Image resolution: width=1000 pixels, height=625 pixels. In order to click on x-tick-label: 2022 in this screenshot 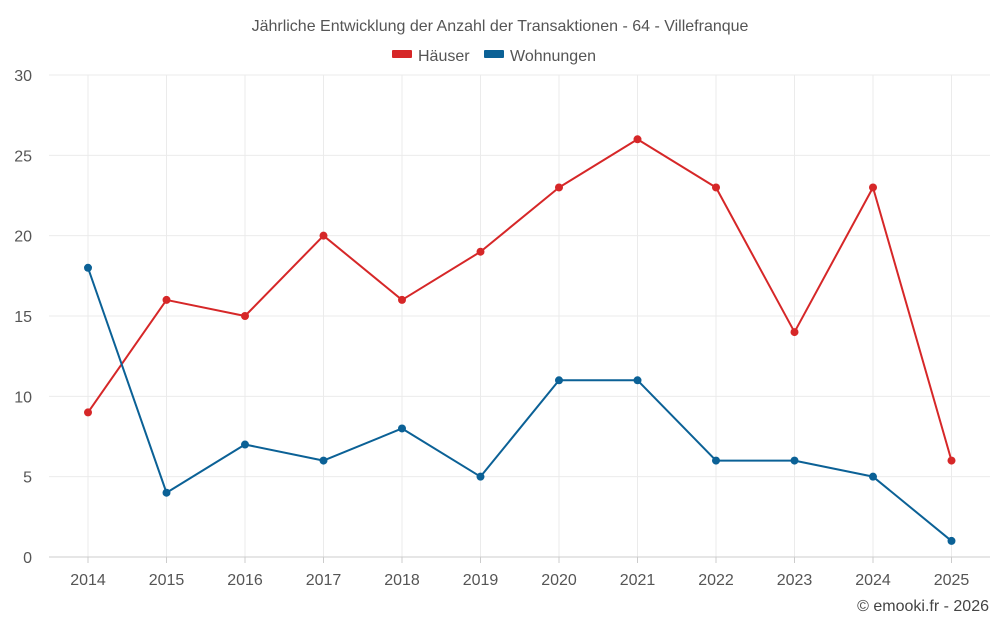, I will do `click(716, 580)`.